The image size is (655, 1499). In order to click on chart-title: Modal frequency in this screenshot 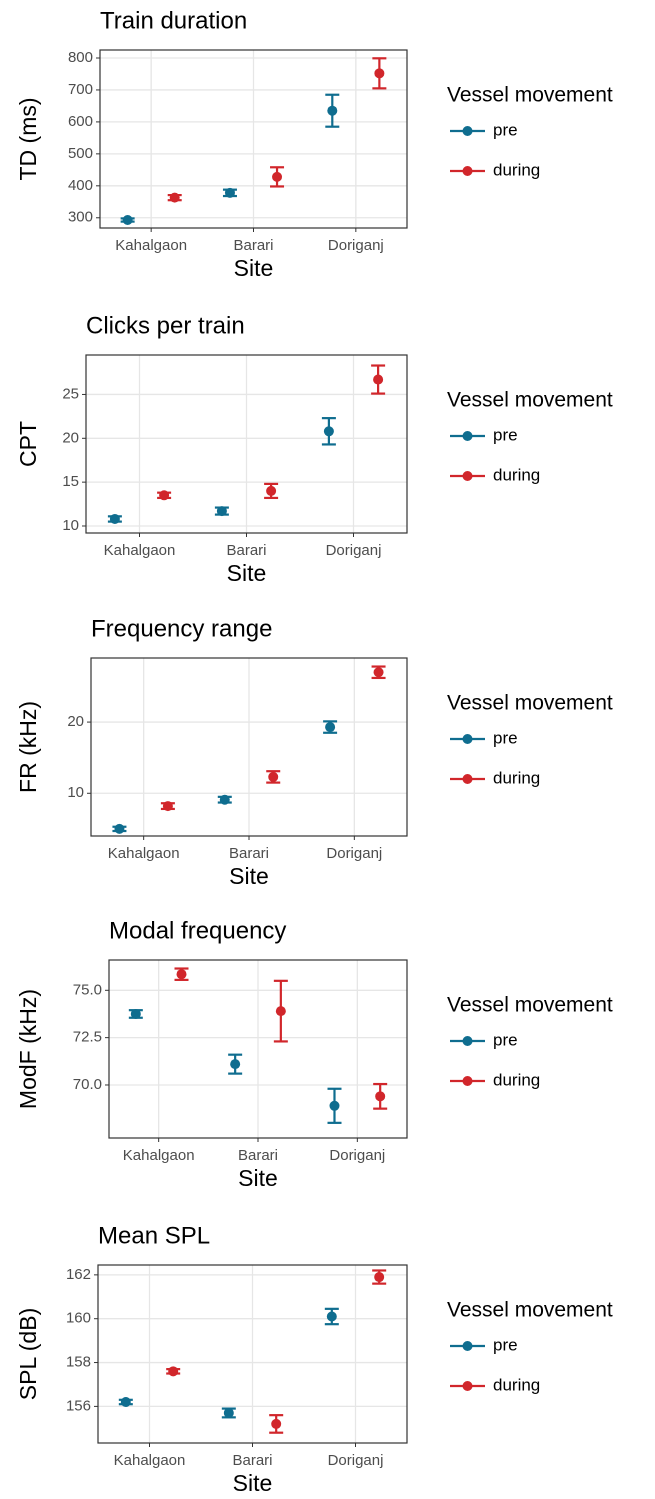, I will do `click(197, 930)`.